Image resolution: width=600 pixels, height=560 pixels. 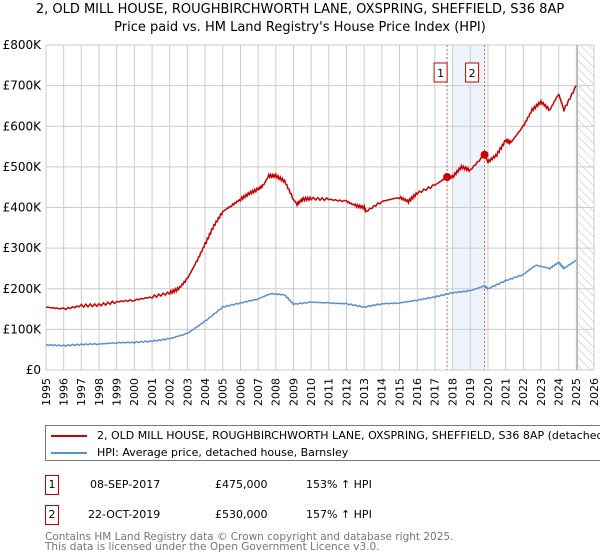 I want to click on x-tick-label: 1997, so click(x=81, y=392).